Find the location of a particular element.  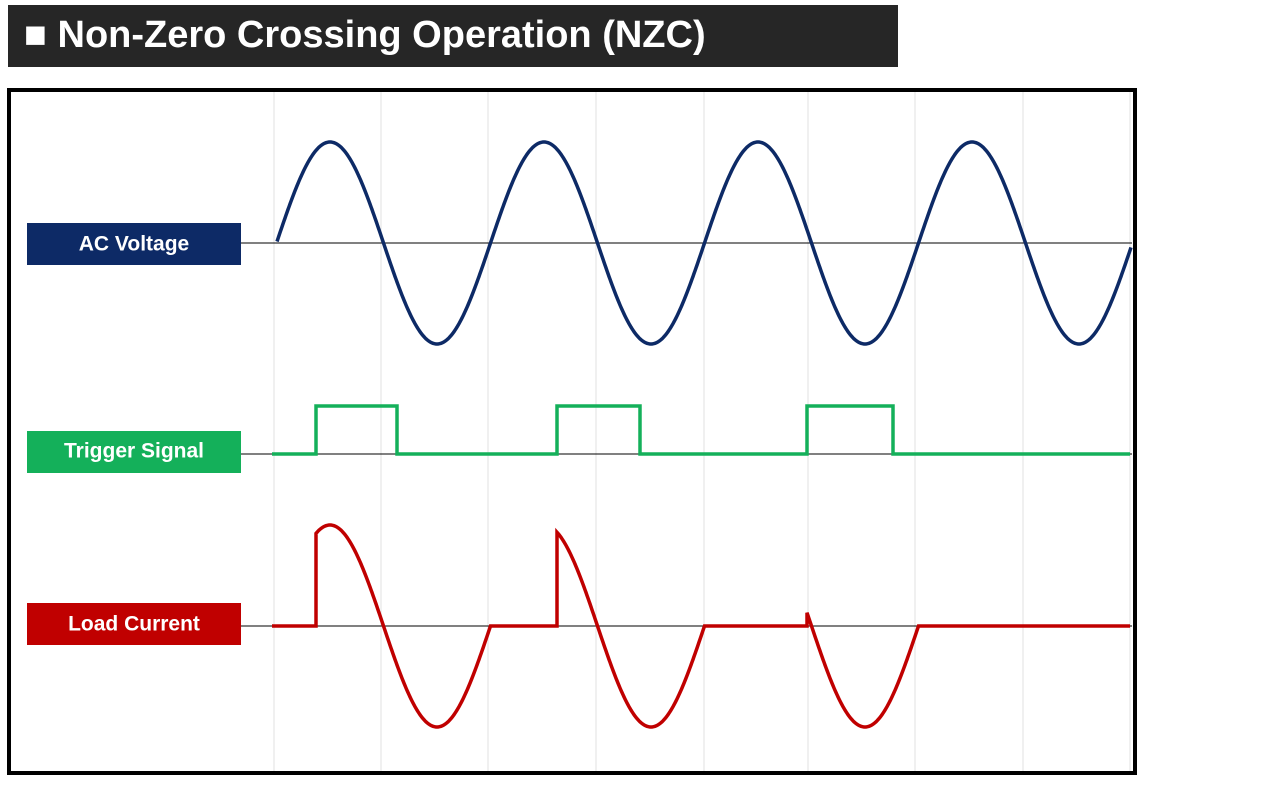

title-bar is located at coordinates (453, 36).